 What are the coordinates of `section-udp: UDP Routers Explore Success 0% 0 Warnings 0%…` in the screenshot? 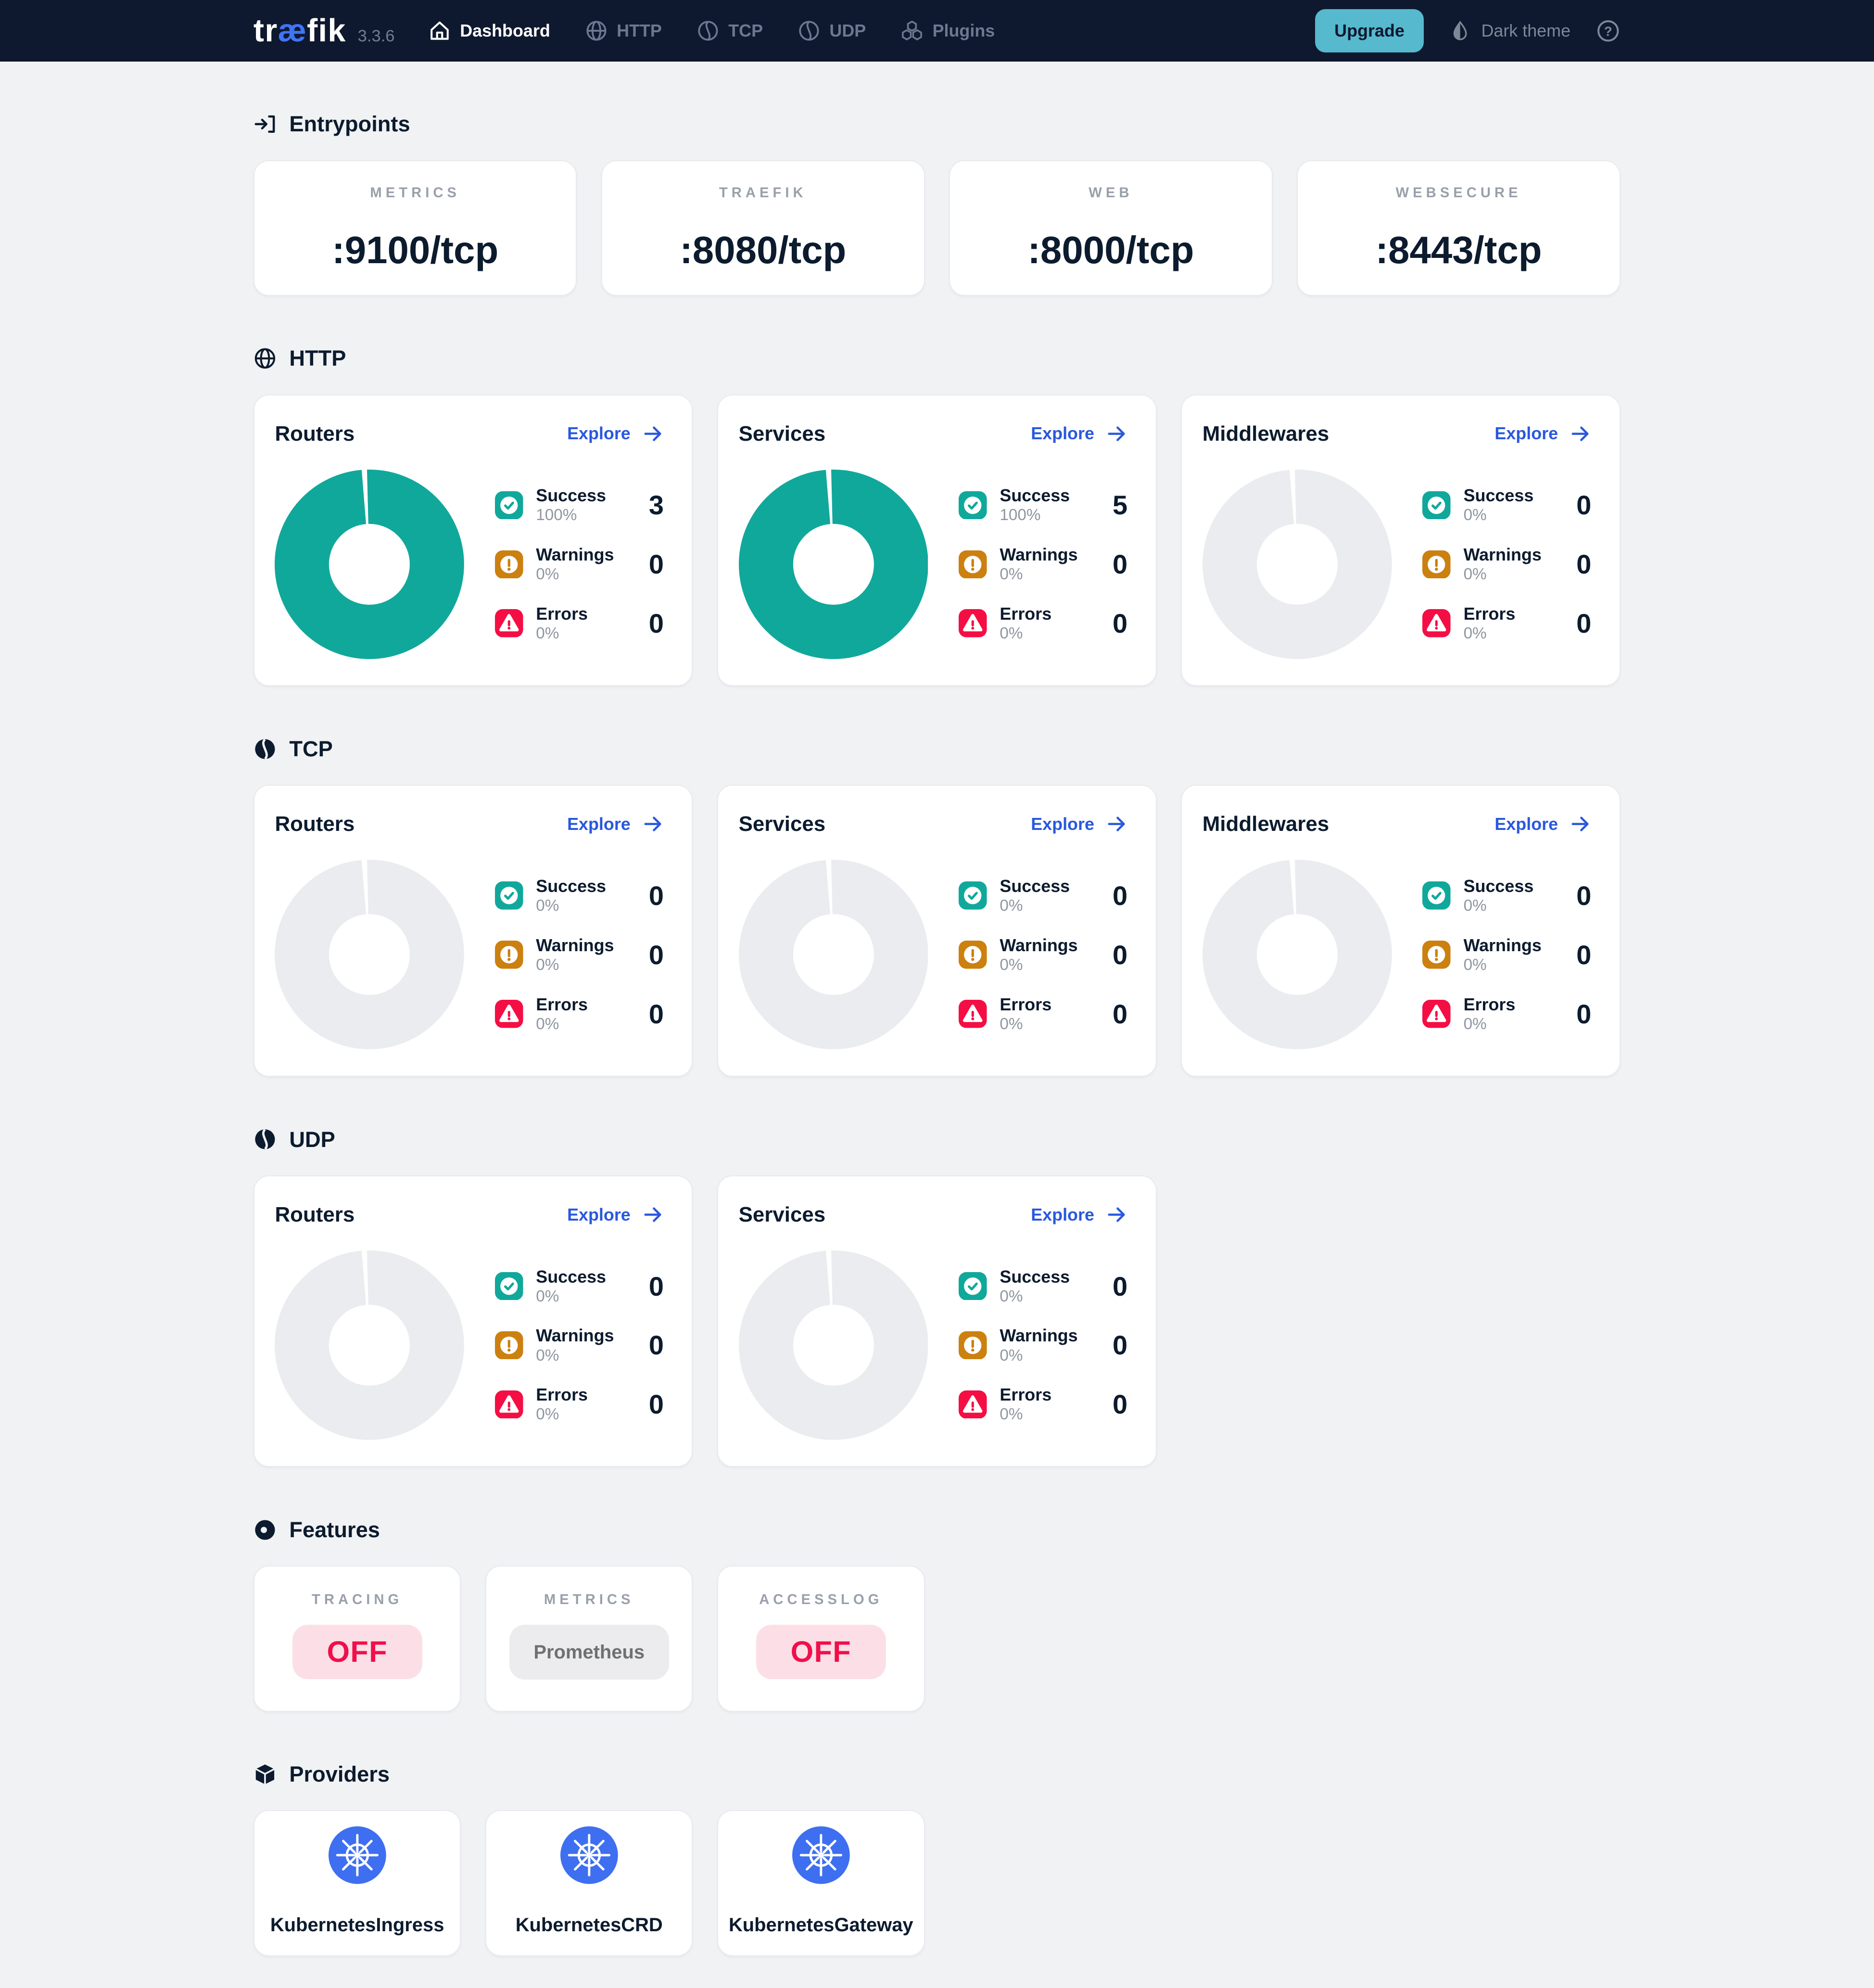 It's located at (937, 1297).